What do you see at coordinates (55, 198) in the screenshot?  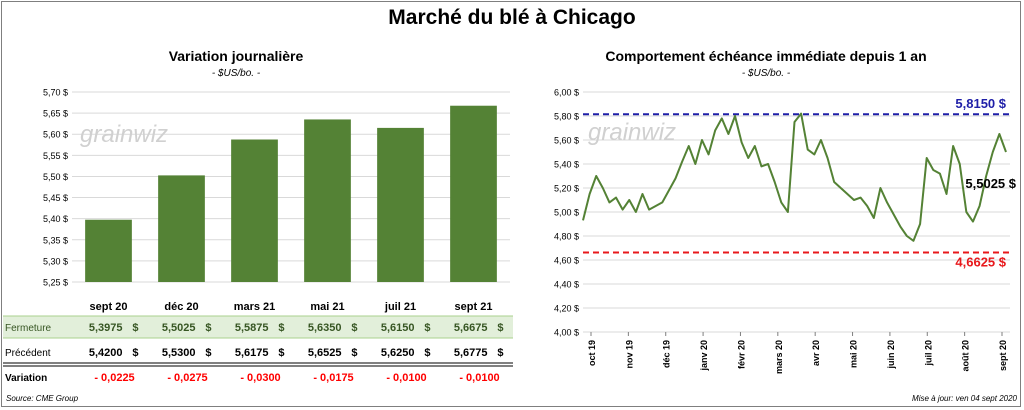 I see `left-y-tick-label: 5,45 $` at bounding box center [55, 198].